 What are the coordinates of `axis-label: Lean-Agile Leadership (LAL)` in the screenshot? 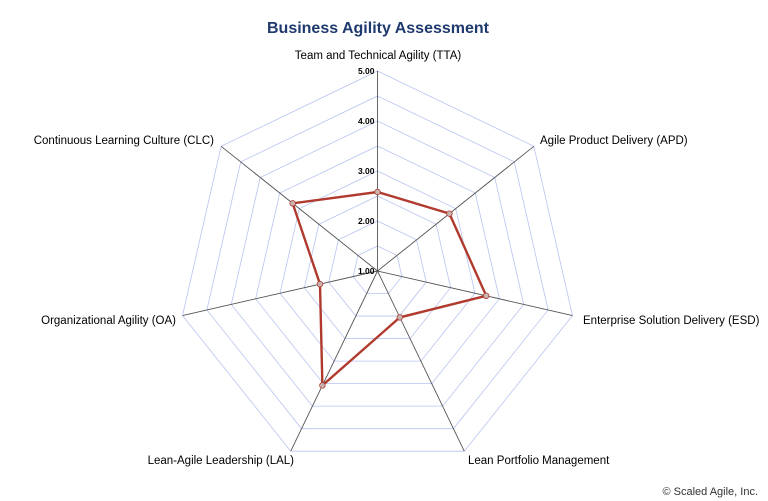 It's located at (221, 461).